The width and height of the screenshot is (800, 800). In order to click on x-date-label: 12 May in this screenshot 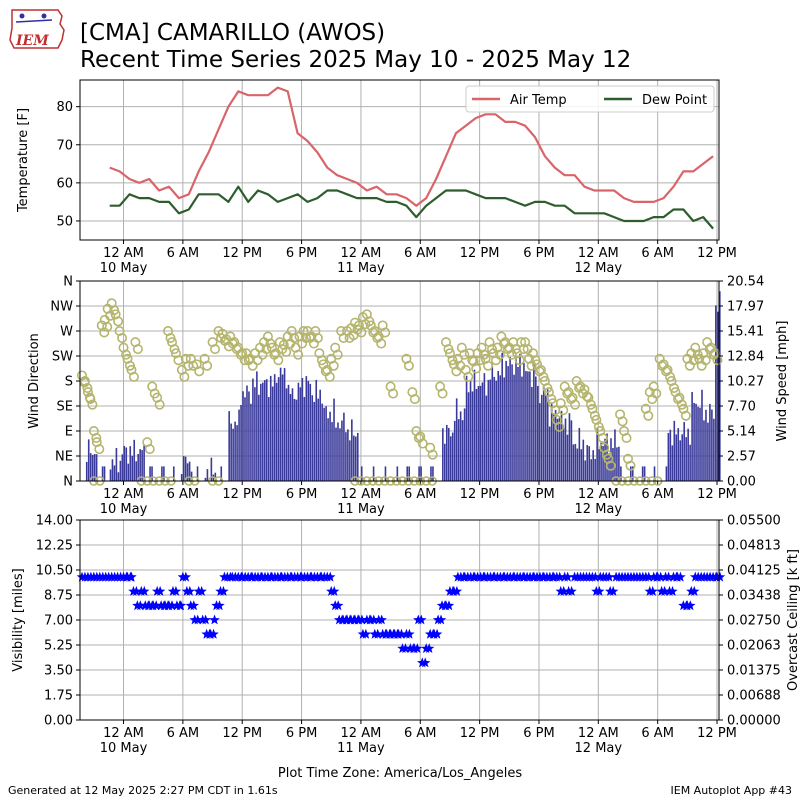, I will do `click(599, 509)`.